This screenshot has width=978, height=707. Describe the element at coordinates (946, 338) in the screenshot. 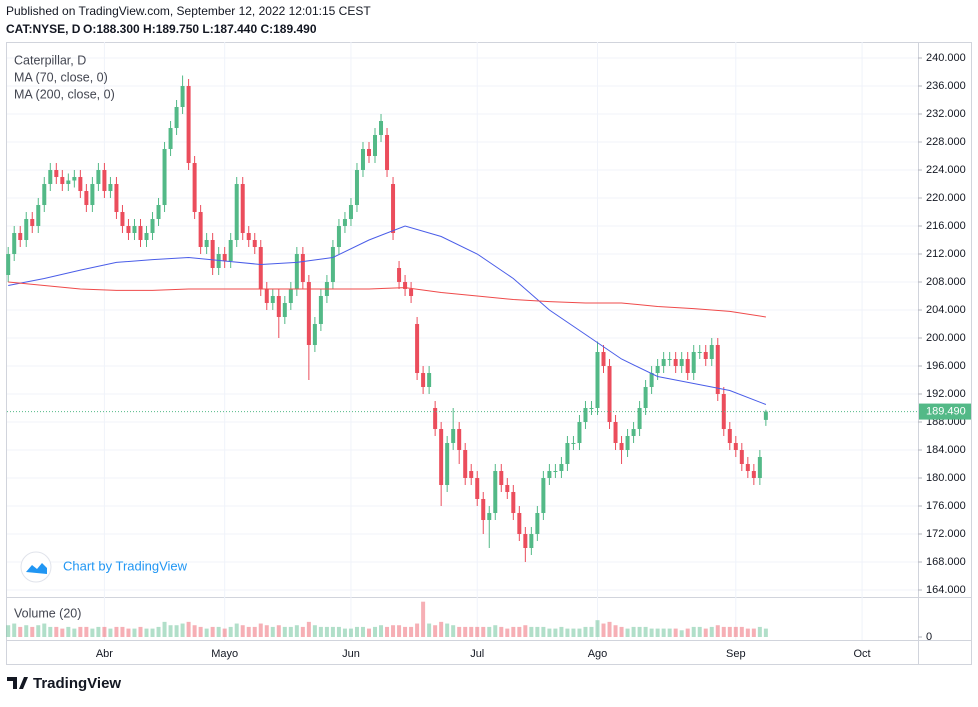

I see `y-tick-label: 200.000` at that location.